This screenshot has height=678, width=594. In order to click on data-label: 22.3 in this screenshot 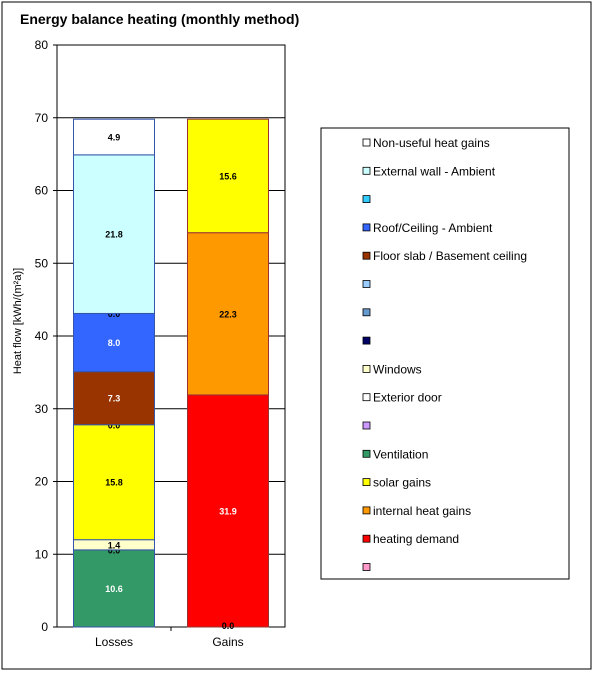, I will do `click(228, 314)`.